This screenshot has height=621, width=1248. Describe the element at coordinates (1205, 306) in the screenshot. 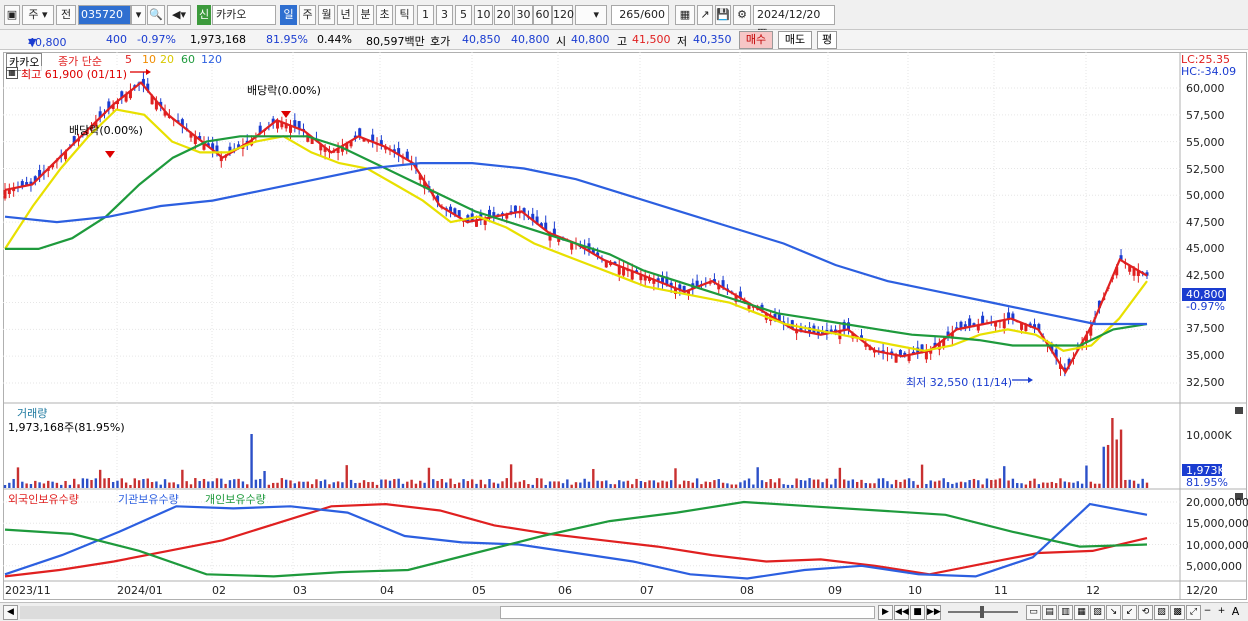

I see `current-price-pct: -0.97%` at that location.